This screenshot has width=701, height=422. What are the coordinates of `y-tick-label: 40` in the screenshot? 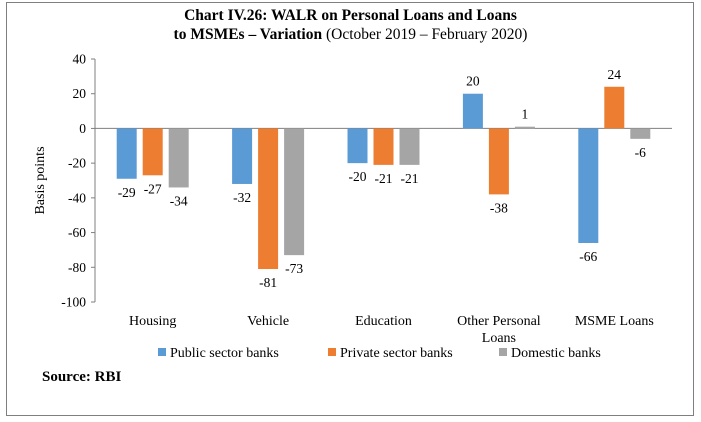 It's located at (80, 59).